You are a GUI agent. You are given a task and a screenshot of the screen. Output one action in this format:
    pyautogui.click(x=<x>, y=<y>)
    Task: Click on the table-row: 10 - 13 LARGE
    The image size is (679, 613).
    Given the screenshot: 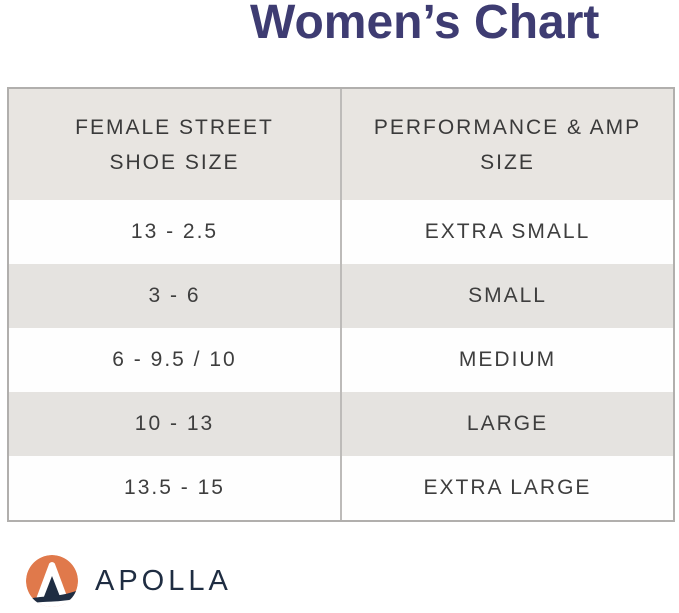 What is the action you would take?
    pyautogui.click(x=341, y=424)
    